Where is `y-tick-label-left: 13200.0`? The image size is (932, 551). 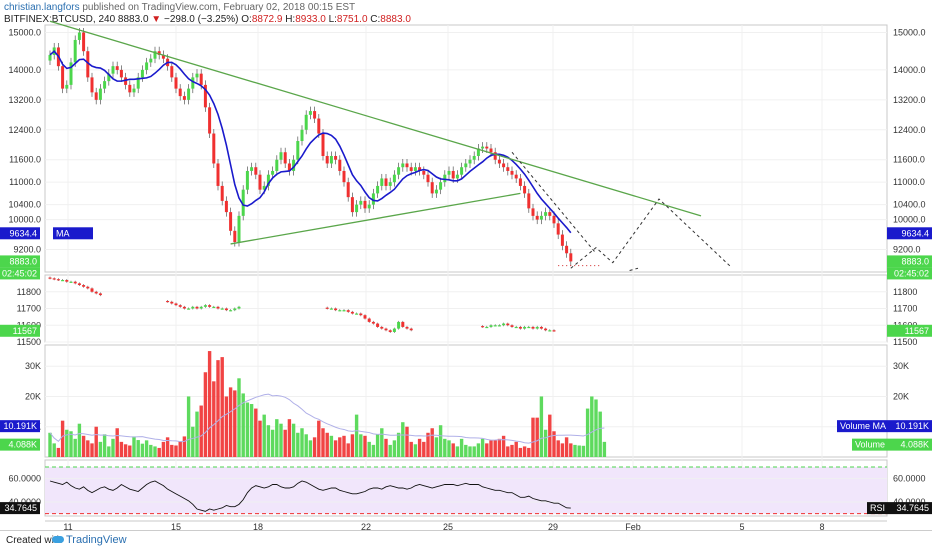
y-tick-label-left: 13200.0 is located at coordinates (24, 100).